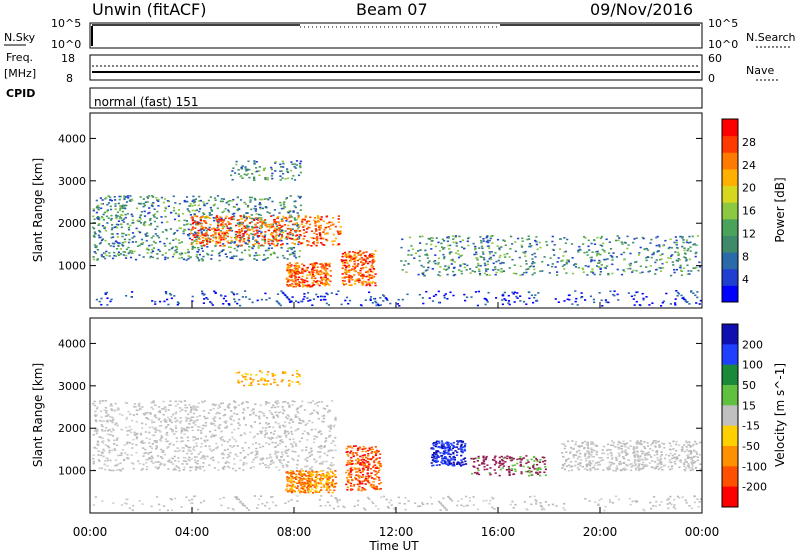  What do you see at coordinates (730, 161) in the screenshot?
I see `colorbar-segment` at bounding box center [730, 161].